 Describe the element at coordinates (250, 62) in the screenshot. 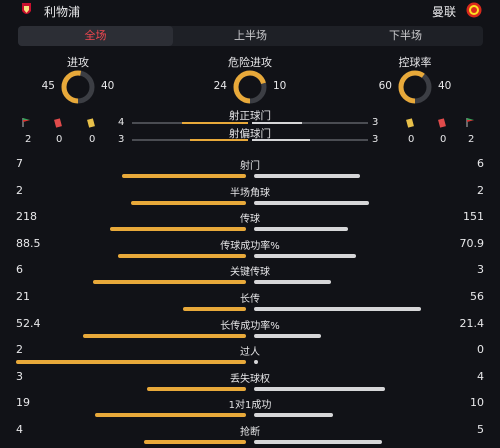

I see `donut-title: 危险进攻` at that location.